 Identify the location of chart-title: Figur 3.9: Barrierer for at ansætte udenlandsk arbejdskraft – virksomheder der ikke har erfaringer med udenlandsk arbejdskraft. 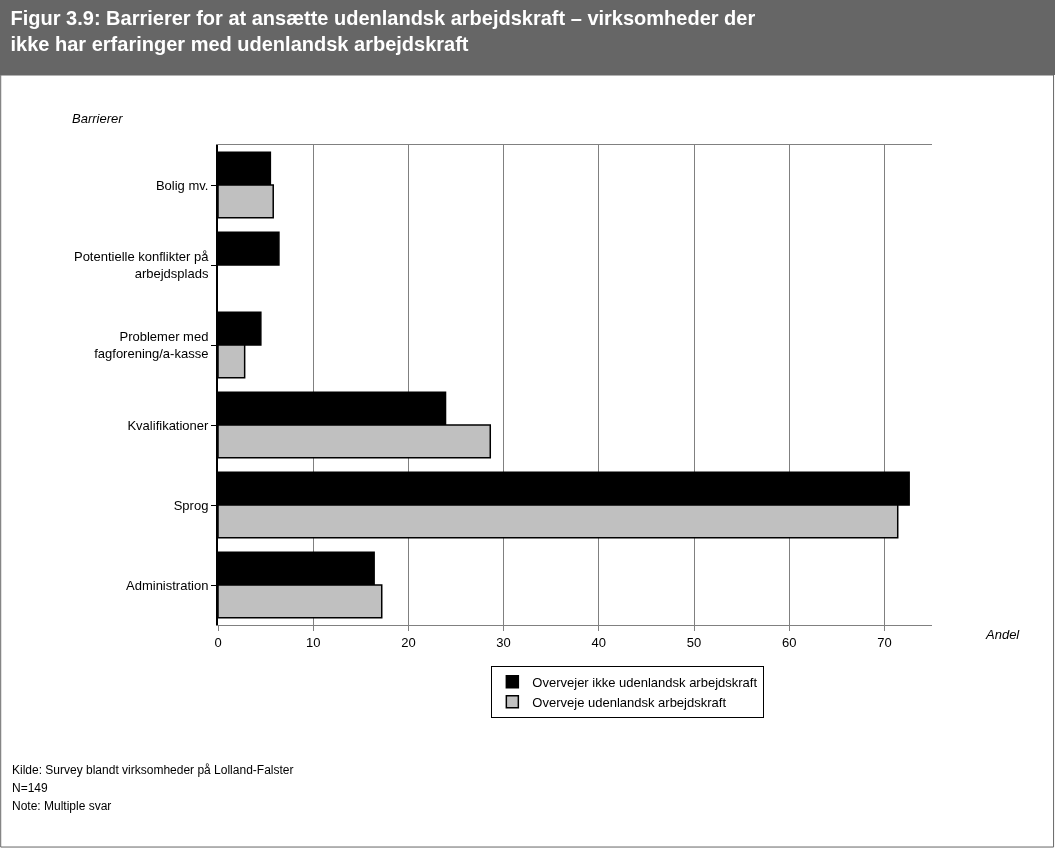
(383, 31).